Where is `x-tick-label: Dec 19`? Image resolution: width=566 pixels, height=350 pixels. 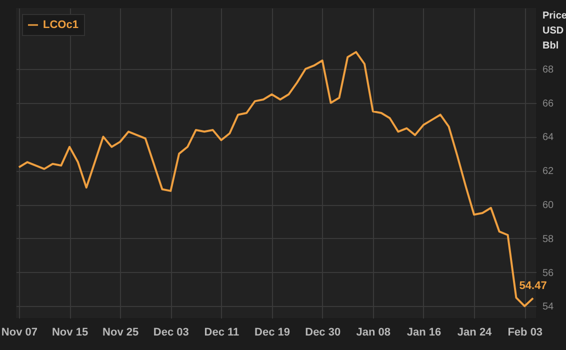
x-tick-label: Dec 19 is located at coordinates (272, 332).